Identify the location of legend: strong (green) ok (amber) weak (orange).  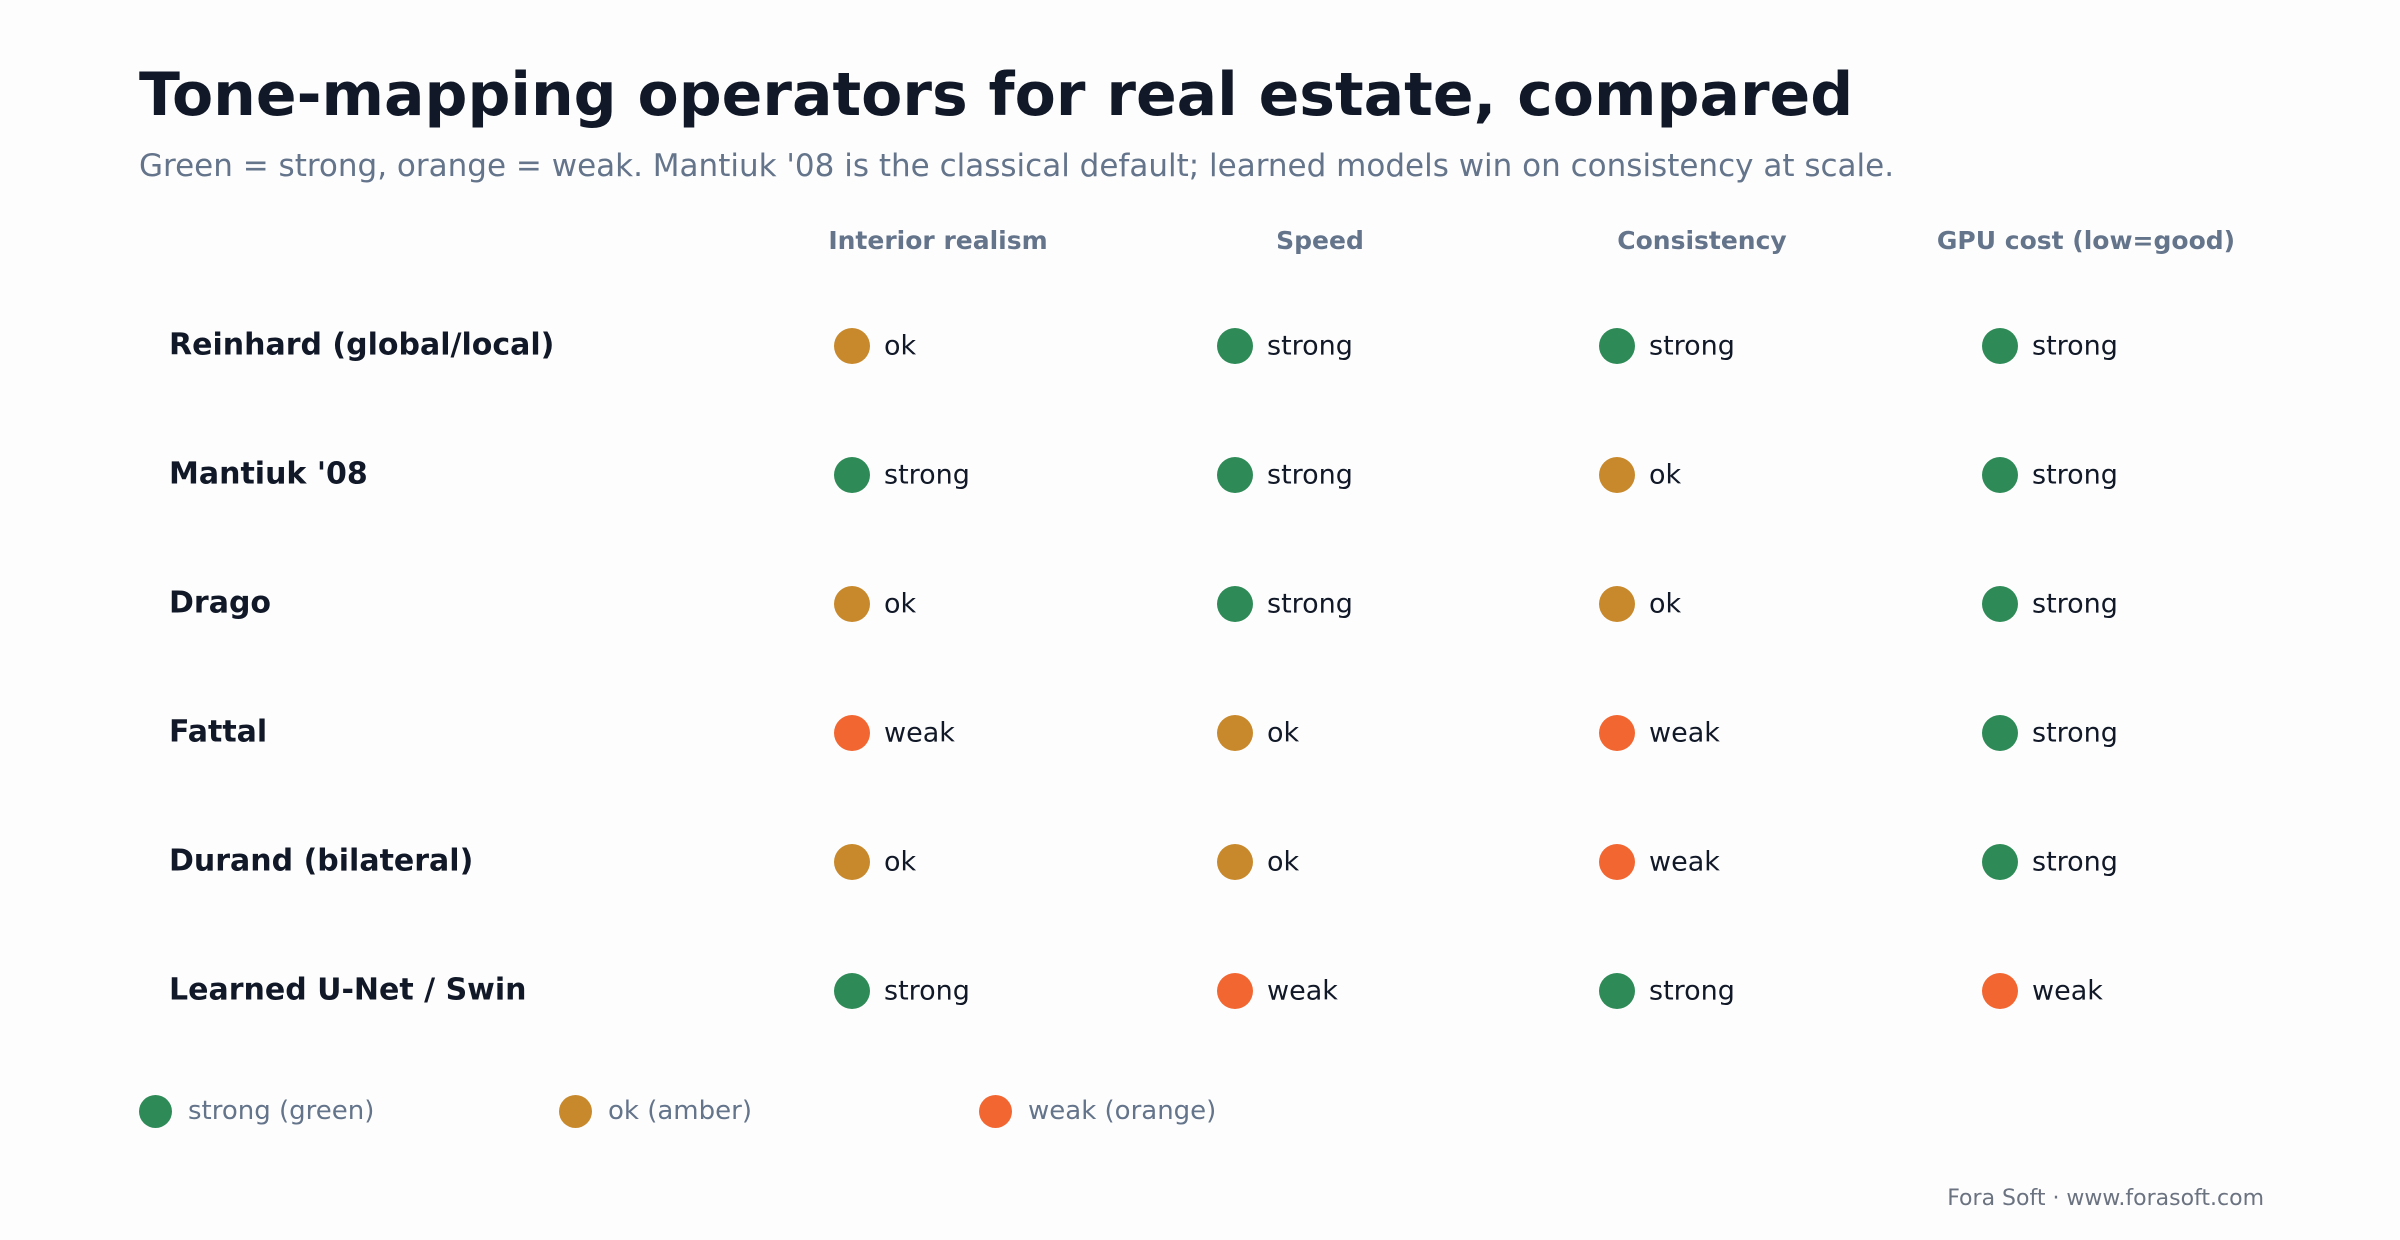
(769, 1111).